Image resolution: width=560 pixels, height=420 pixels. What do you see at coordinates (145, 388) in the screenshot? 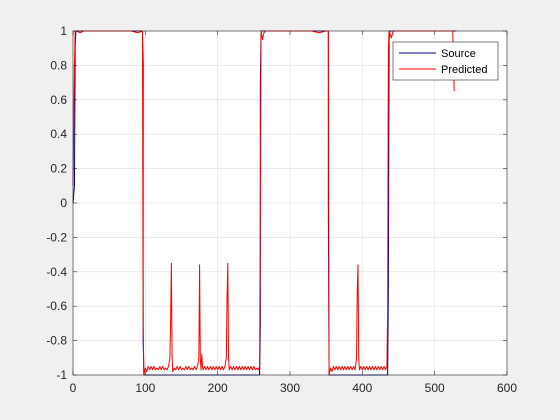
I see `x-tick-label: 100` at bounding box center [145, 388].